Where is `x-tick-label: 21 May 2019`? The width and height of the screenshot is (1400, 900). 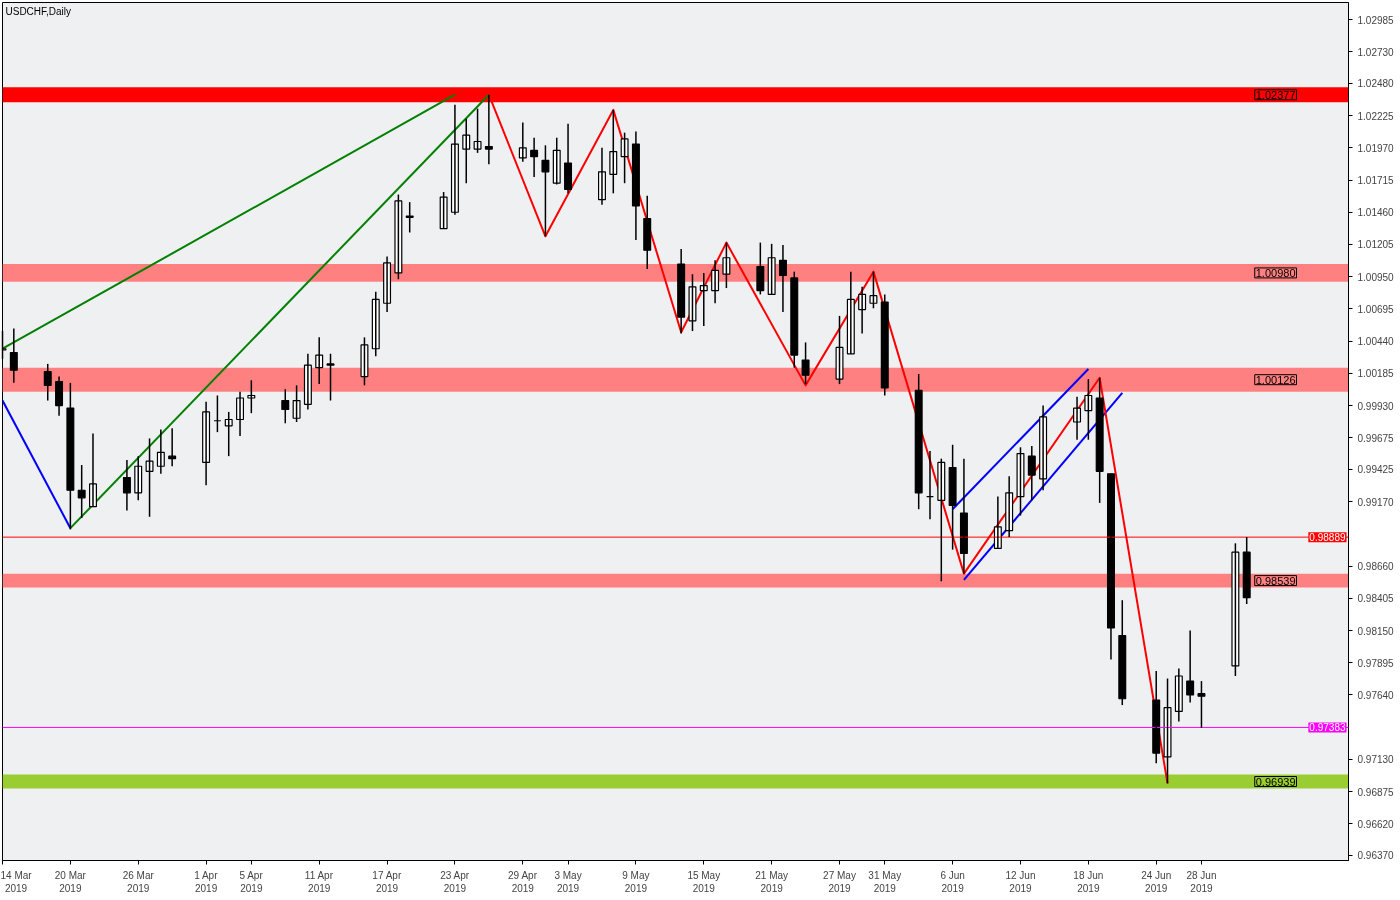
x-tick-label: 21 May 2019 is located at coordinates (772, 881).